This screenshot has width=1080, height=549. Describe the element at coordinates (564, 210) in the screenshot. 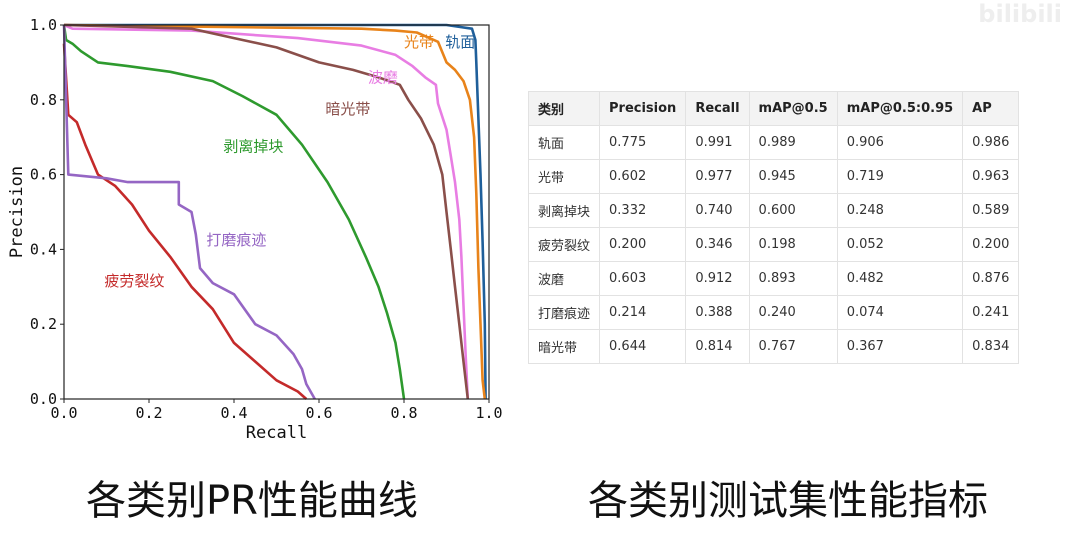

I see `table-cell: 剥离掉块` at that location.